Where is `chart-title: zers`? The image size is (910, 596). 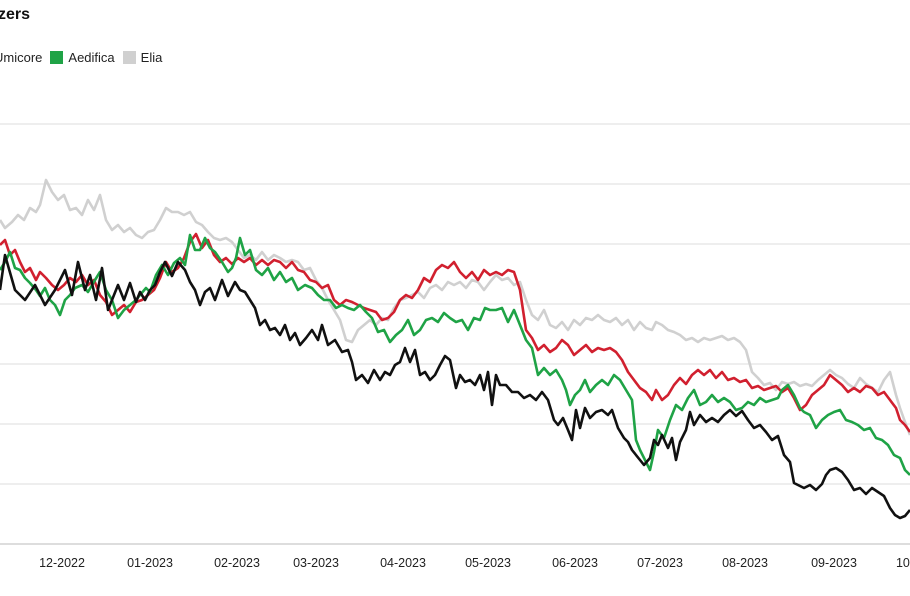
chart-title: zers is located at coordinates (15, 14).